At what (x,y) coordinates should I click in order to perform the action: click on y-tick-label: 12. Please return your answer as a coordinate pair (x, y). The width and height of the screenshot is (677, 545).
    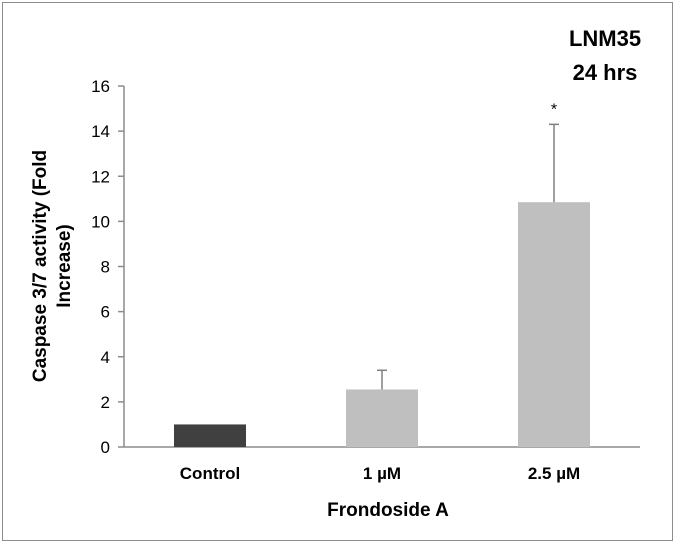
    Looking at the image, I should click on (100, 176).